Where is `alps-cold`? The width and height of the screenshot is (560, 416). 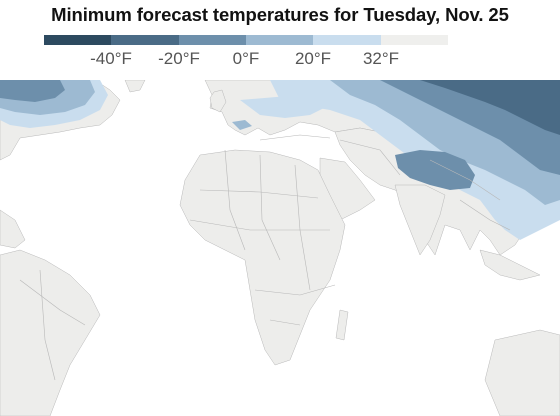 alps-cold is located at coordinates (242, 125).